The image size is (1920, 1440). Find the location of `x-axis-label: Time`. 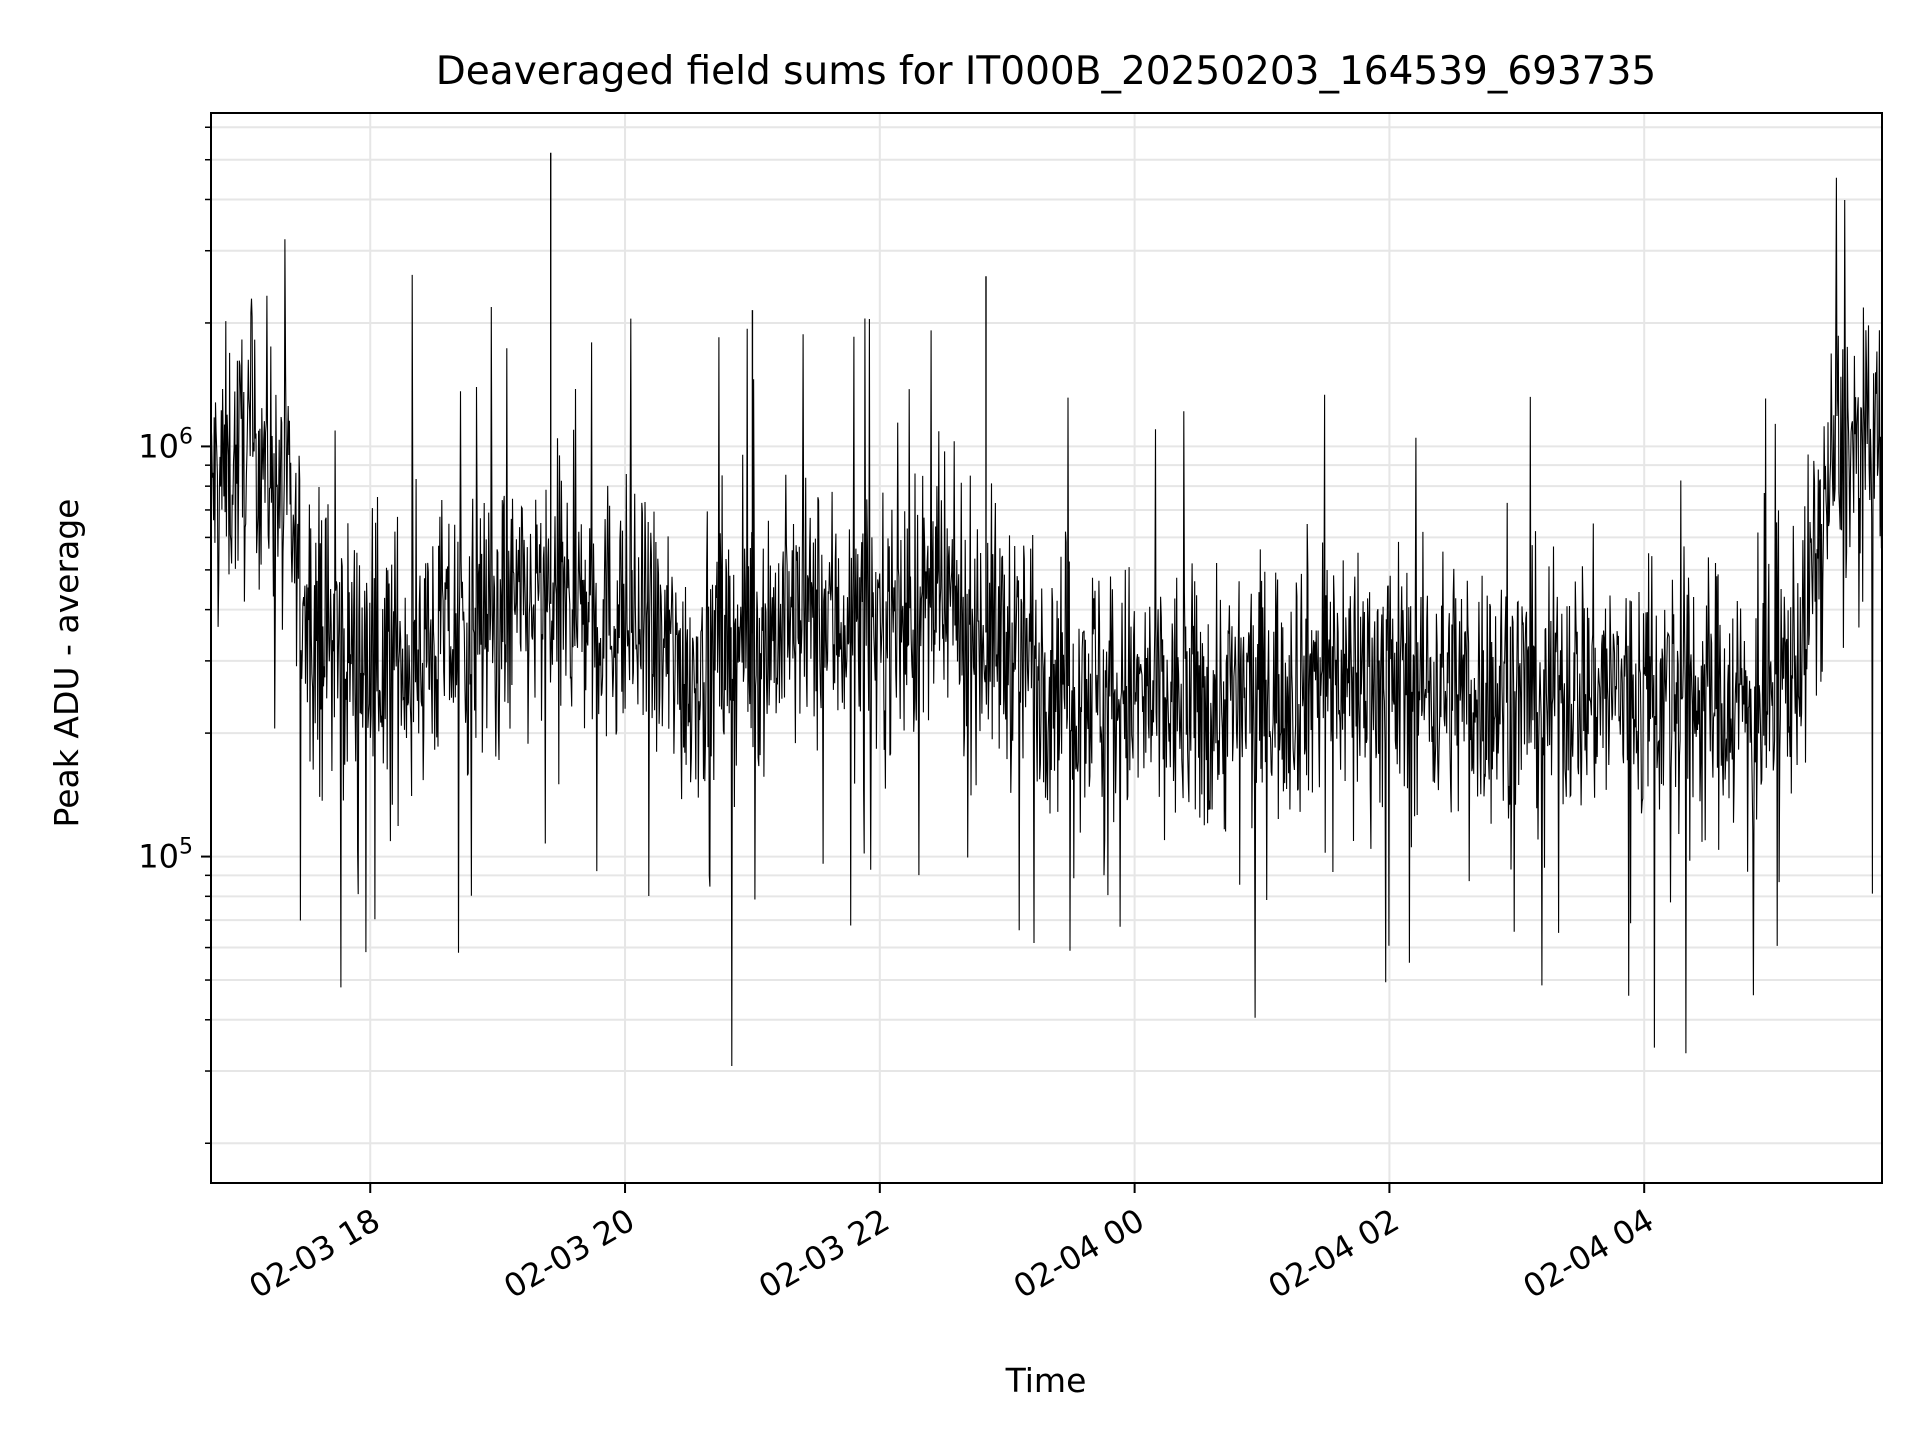

x-axis-label: Time is located at coordinates (1046, 1380).